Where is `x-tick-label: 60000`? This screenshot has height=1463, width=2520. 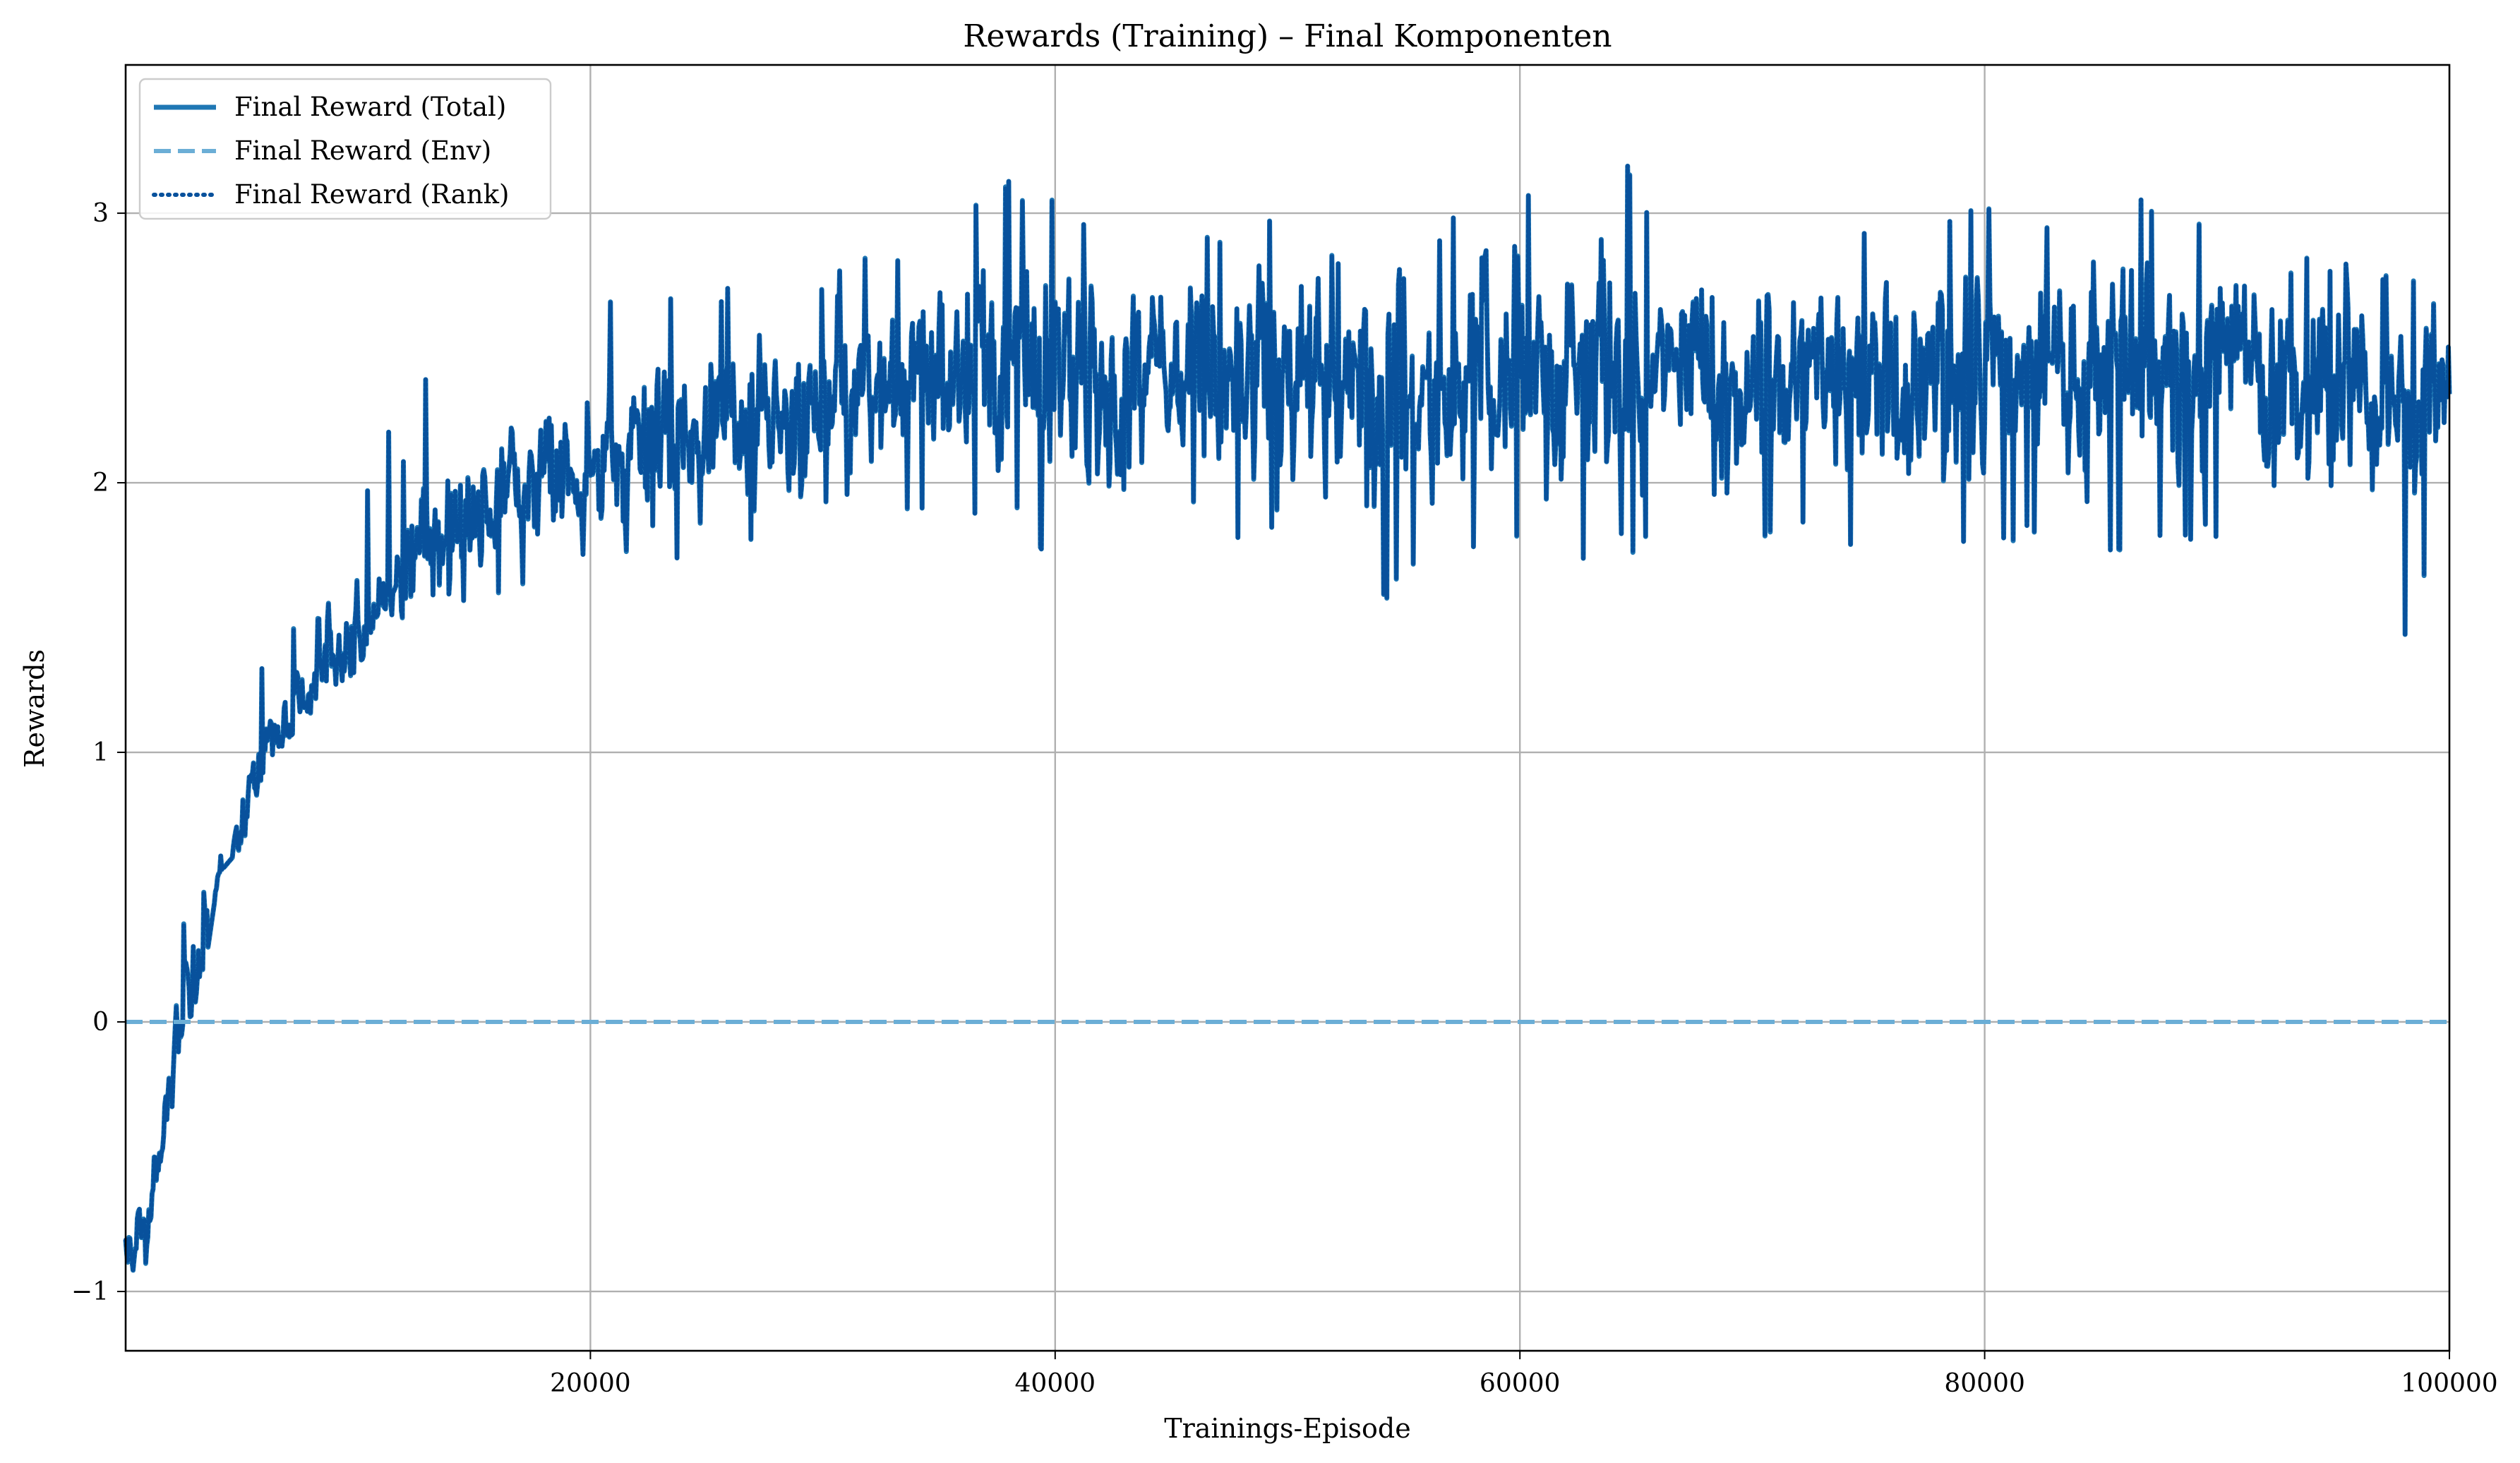
x-tick-label: 60000 is located at coordinates (1521, 1384).